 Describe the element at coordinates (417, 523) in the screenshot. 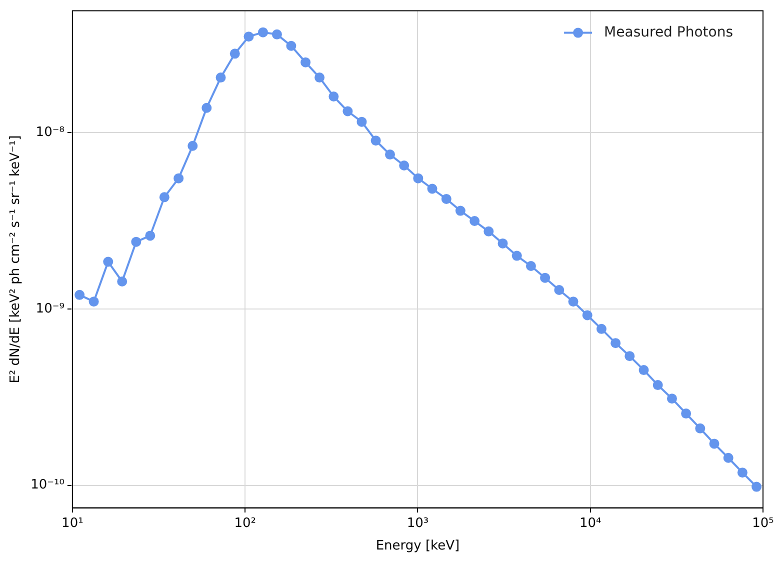

I see `x-tick-label: 10³` at that location.